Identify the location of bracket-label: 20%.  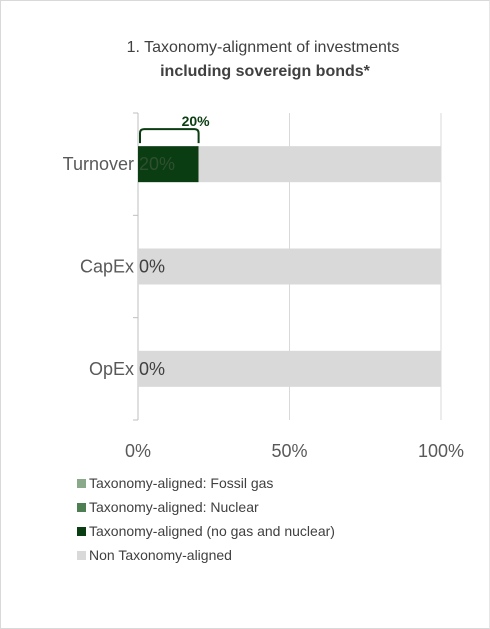
(196, 121).